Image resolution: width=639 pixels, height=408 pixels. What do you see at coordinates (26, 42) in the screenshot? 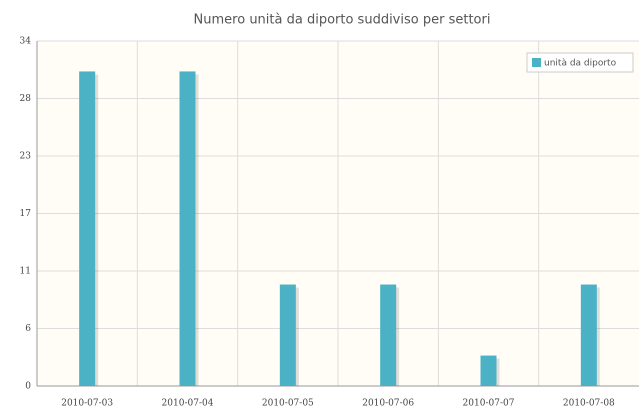
I see `y-tick-label: 34` at bounding box center [26, 42].